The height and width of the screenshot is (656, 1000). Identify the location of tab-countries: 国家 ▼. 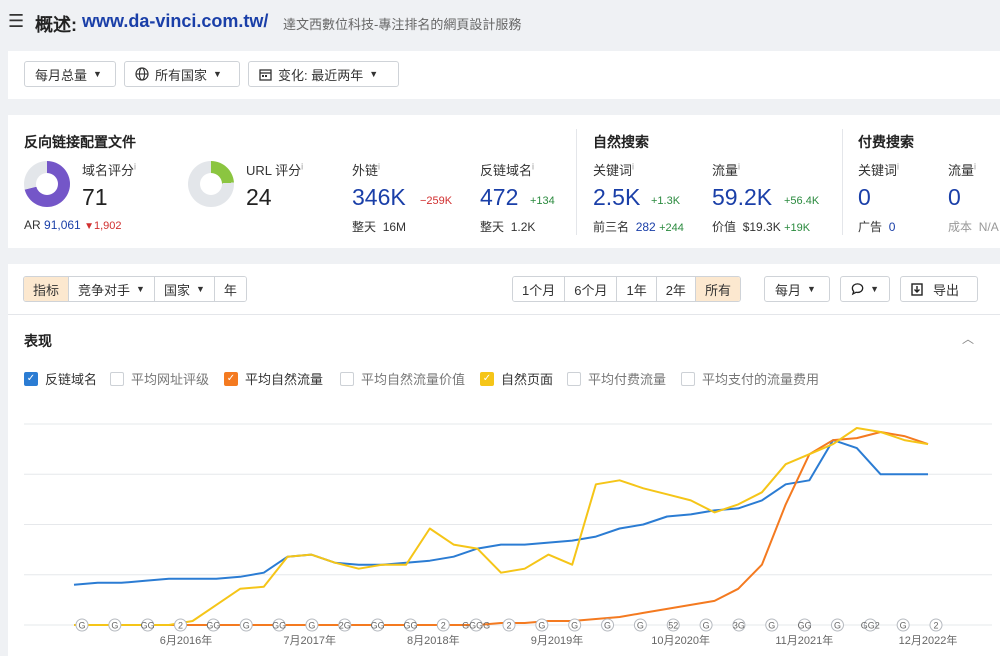
(184, 289).